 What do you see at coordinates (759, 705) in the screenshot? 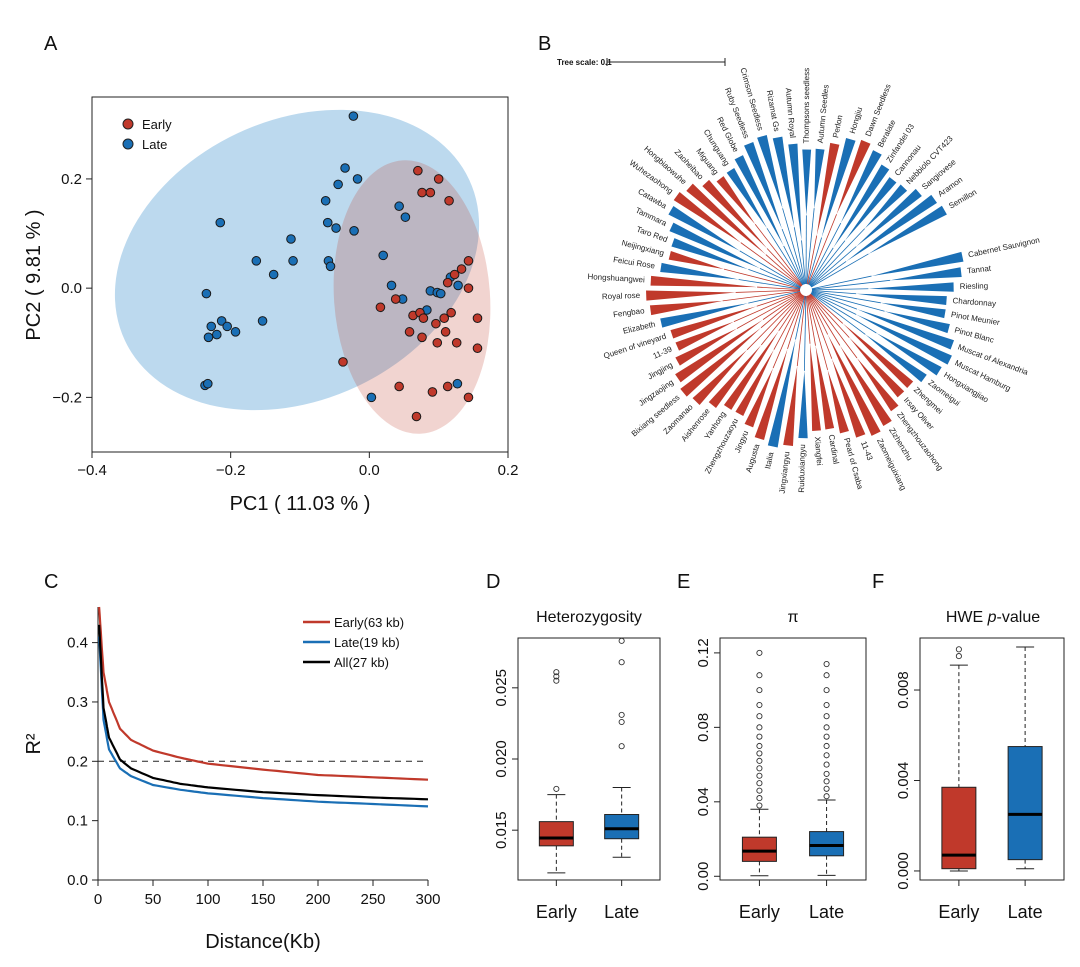
I see `-early-outlier-12` at bounding box center [759, 705].